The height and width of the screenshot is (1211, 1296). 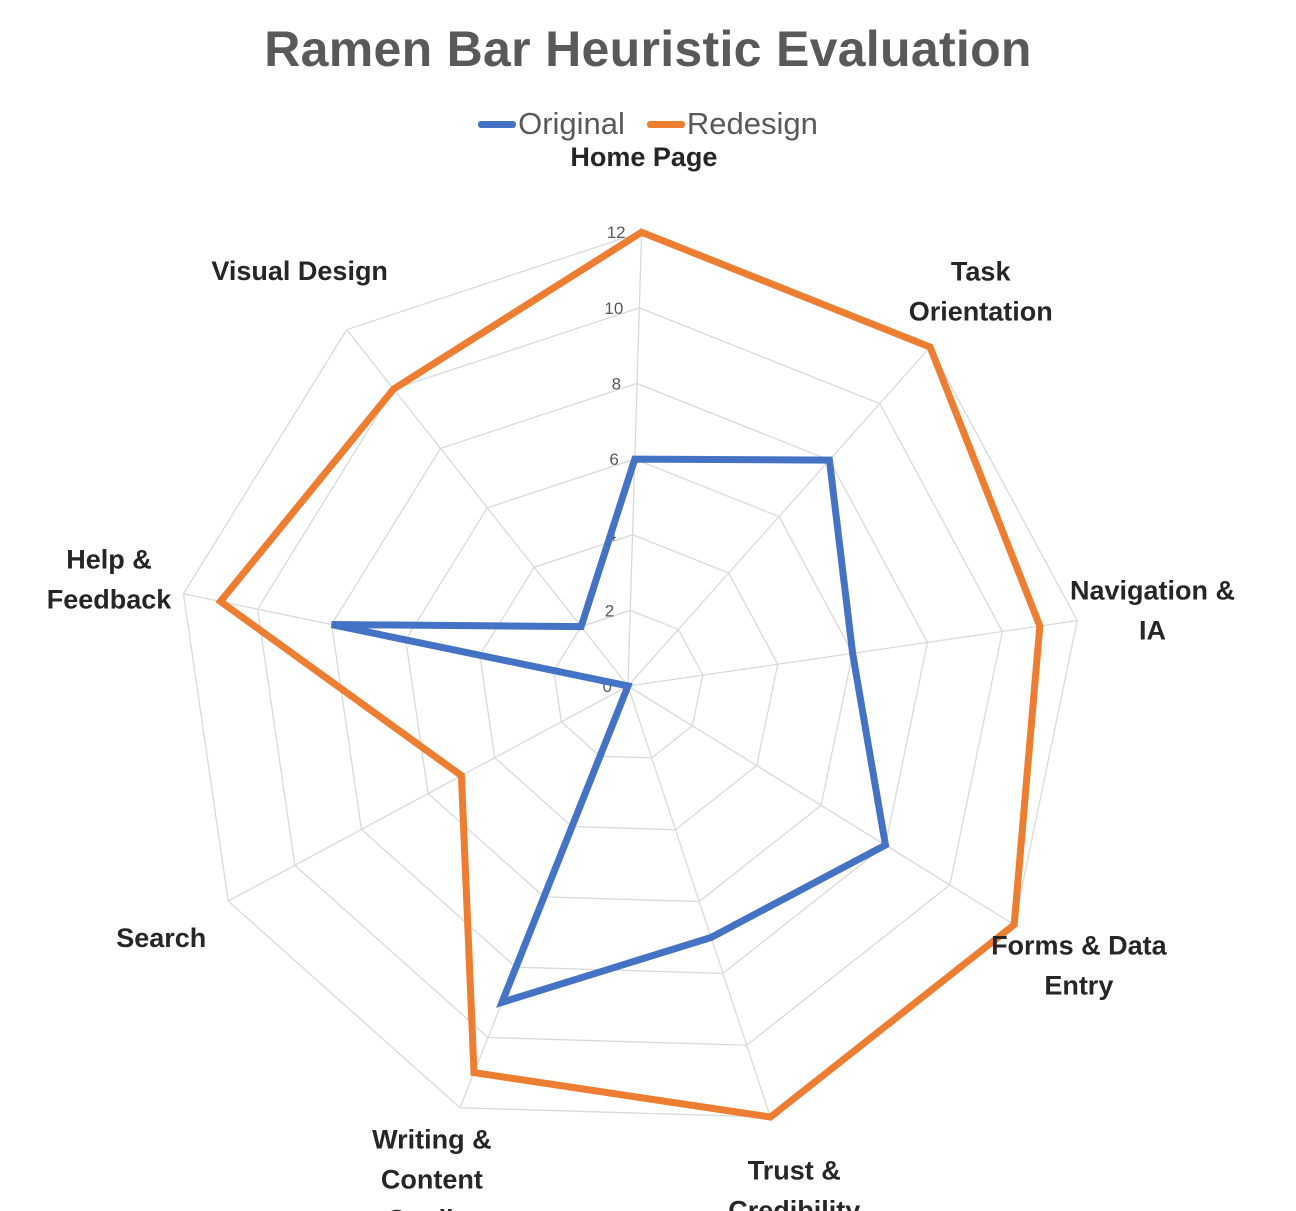 I want to click on category-label: Forms & Data Entry, so click(x=1079, y=966).